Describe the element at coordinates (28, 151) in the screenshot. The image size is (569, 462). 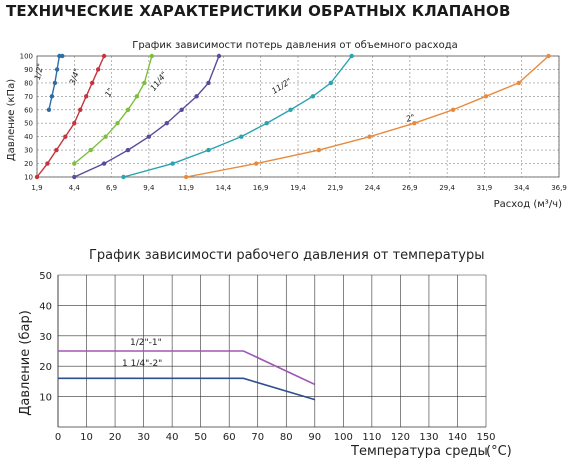
I see `chart1-y-tick-label: 30` at that location.